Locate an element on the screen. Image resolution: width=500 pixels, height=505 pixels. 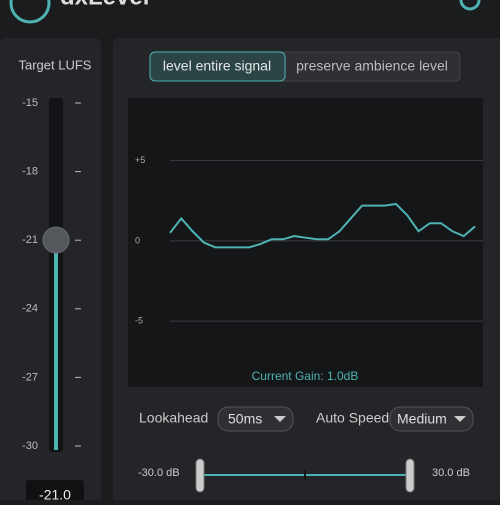
toggle-option: level entire signal is located at coordinates (217, 66).